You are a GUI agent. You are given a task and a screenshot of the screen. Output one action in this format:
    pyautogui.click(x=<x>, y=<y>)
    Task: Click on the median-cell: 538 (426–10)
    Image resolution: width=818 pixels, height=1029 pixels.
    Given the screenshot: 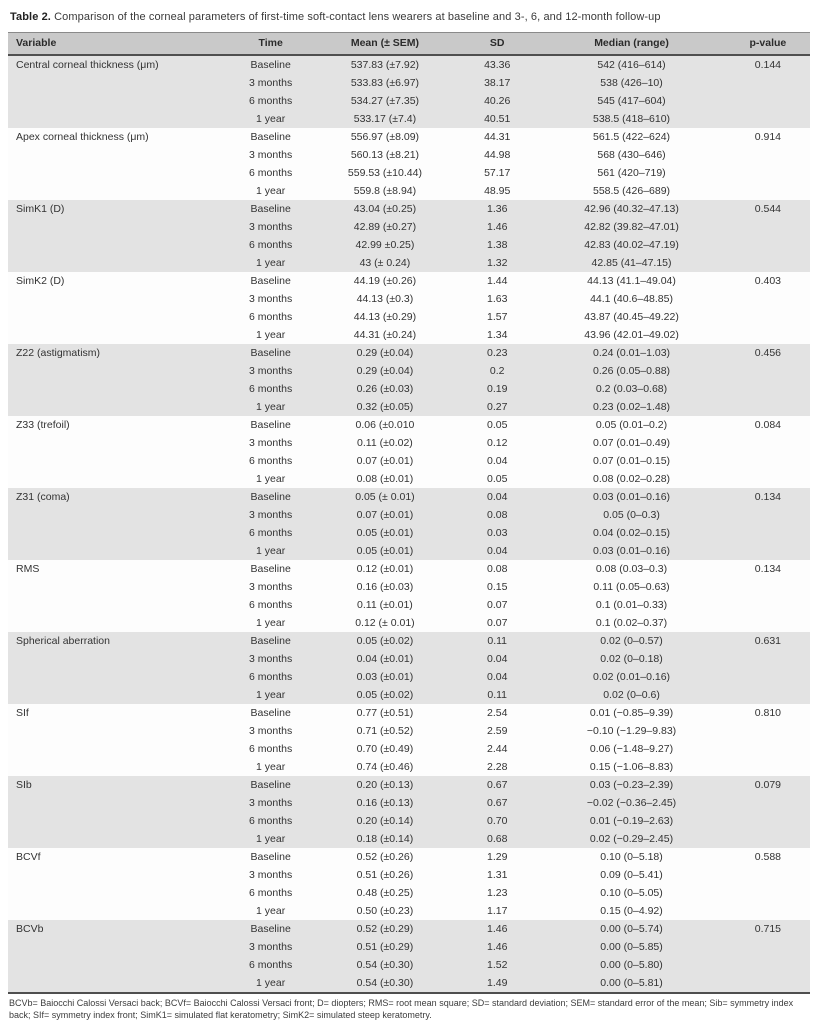 What is the action you would take?
    pyautogui.click(x=631, y=83)
    